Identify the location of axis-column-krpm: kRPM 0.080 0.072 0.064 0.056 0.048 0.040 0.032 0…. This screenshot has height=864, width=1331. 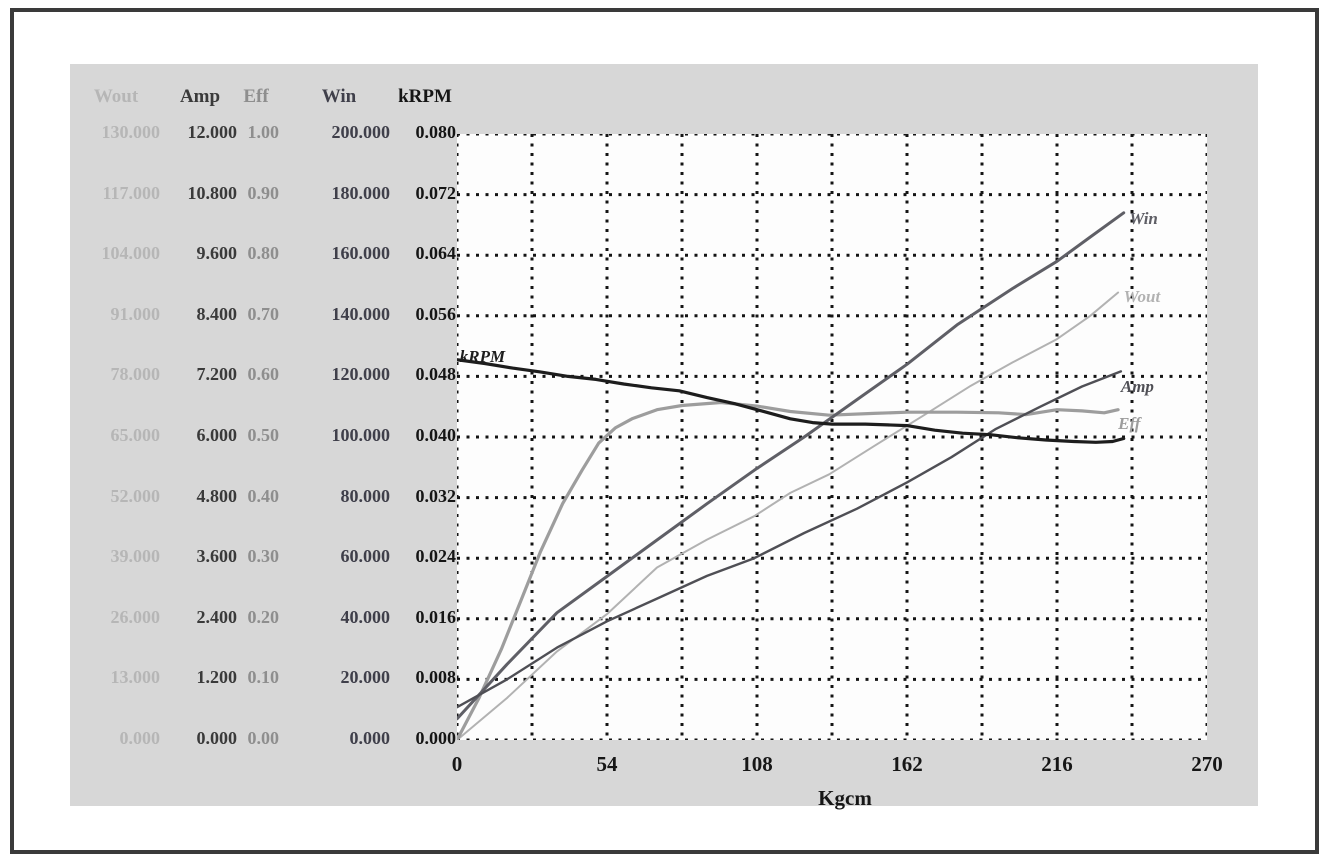
(425, 434).